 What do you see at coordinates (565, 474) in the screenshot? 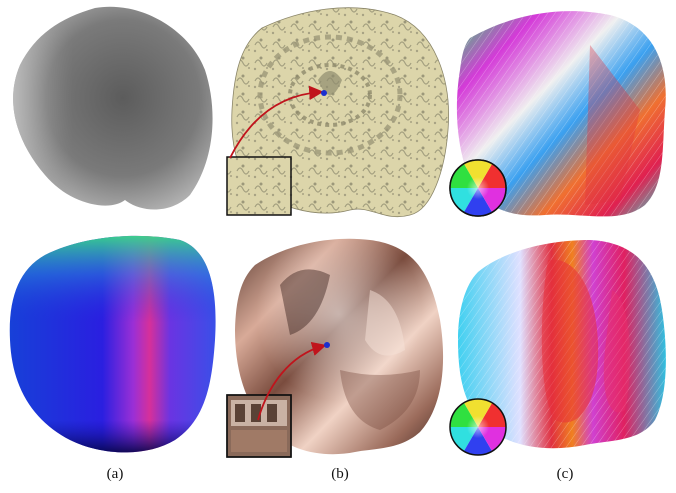
I see `caption-c: (c)` at bounding box center [565, 474].